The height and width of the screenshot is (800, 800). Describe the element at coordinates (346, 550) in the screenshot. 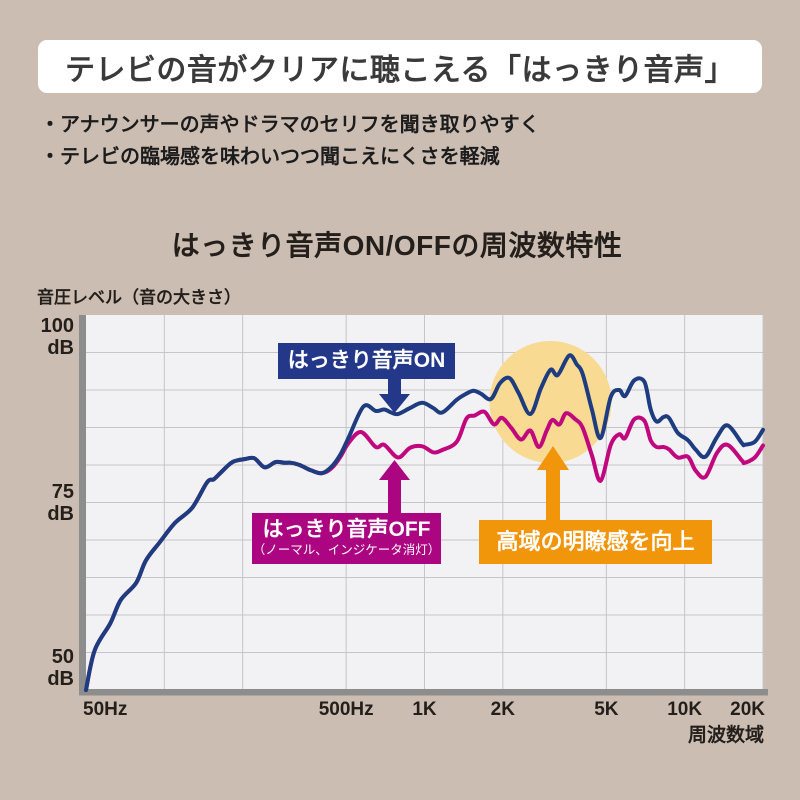

I see `off-label-subtext: （ノーマル、インジケータ消灯）` at that location.